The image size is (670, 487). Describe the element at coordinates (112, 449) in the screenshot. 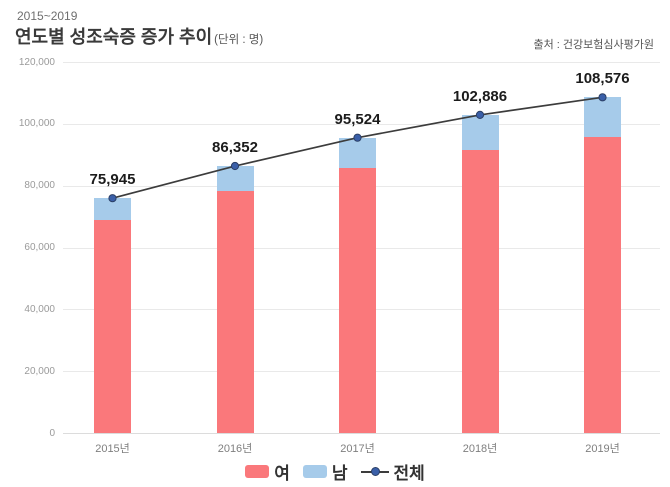

I see `x-axis-label: 2015년` at that location.